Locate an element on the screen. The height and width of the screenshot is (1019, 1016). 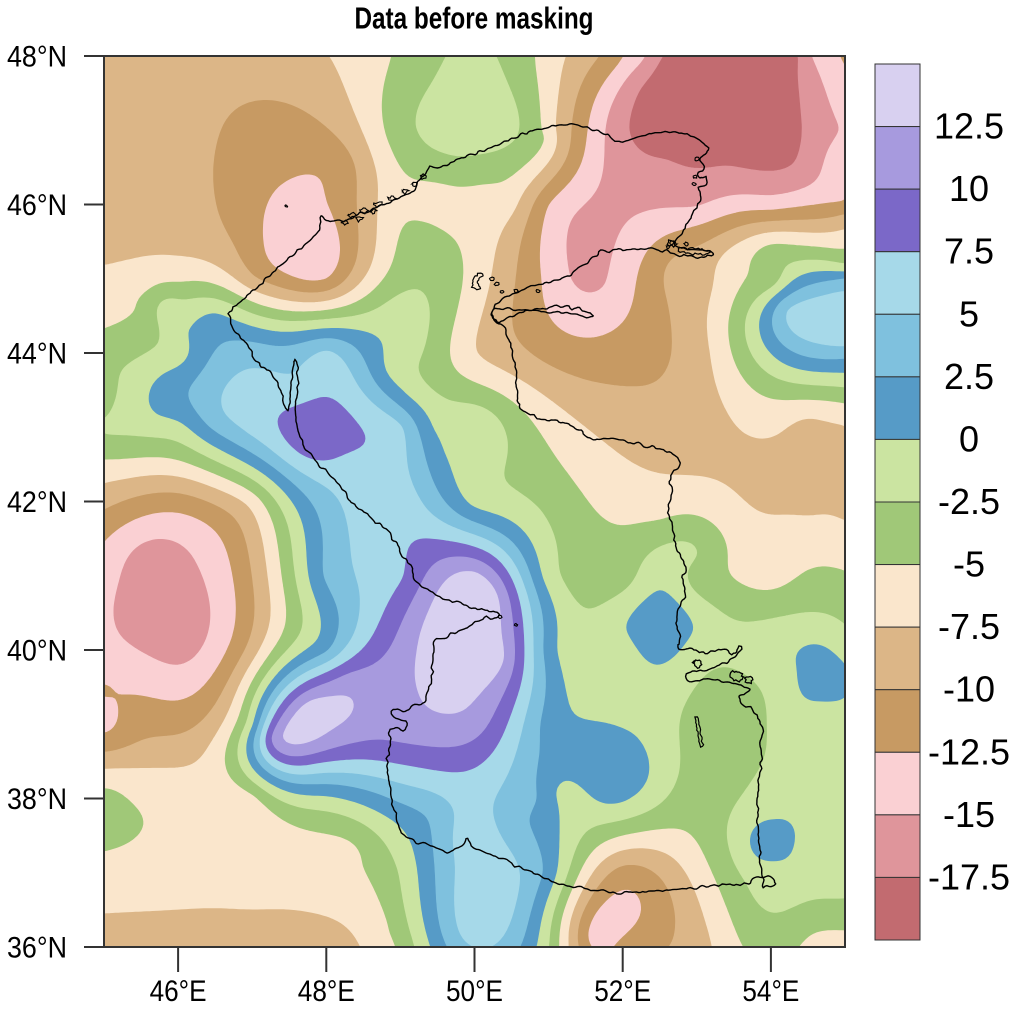
svg-text: 10 is located at coordinates (969, 188).